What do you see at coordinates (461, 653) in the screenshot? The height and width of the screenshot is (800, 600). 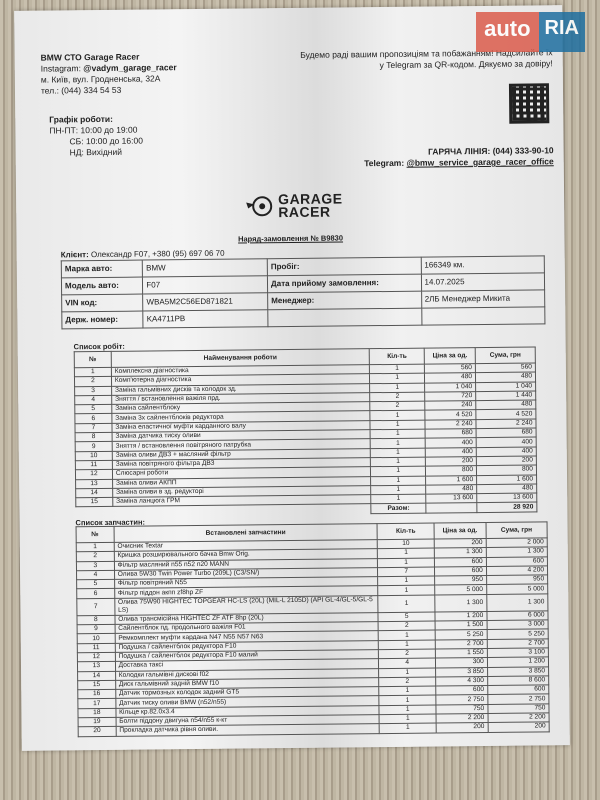 I see `unit-price: 1 550` at bounding box center [461, 653].